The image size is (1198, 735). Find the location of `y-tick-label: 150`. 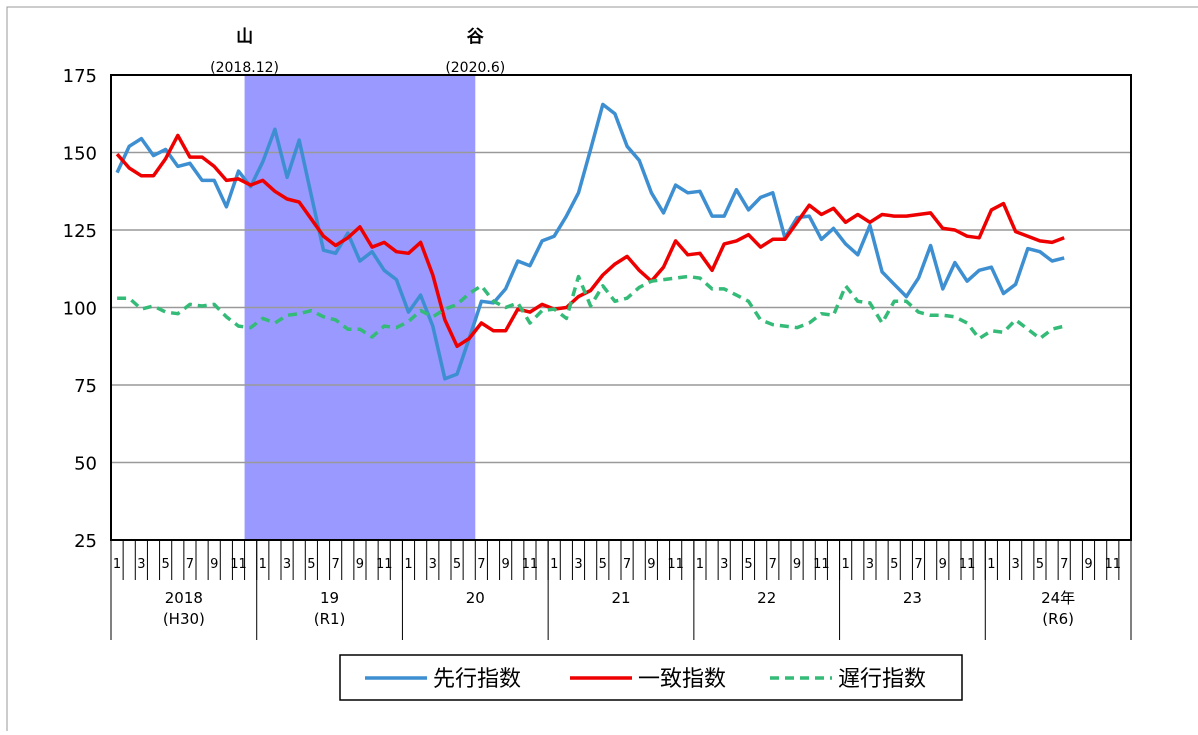

y-tick-label: 150 is located at coordinates (80, 154).